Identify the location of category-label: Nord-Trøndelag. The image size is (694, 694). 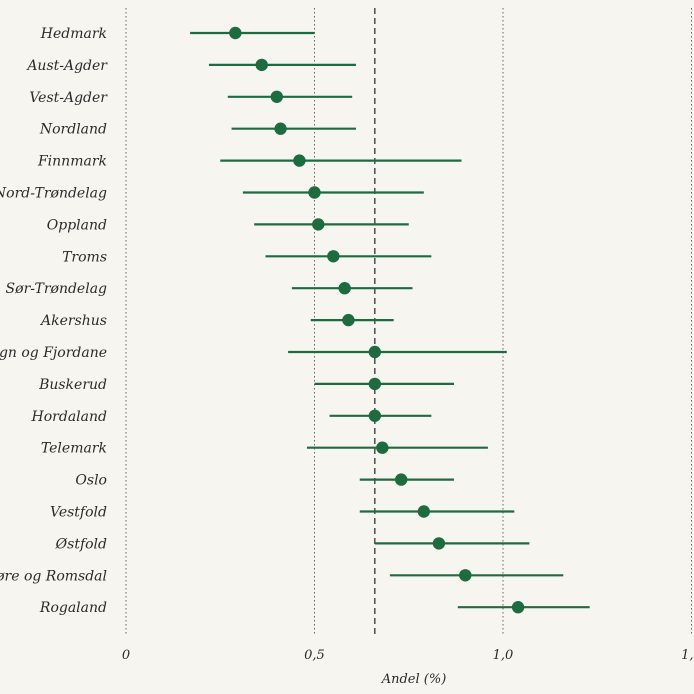
(53, 194).